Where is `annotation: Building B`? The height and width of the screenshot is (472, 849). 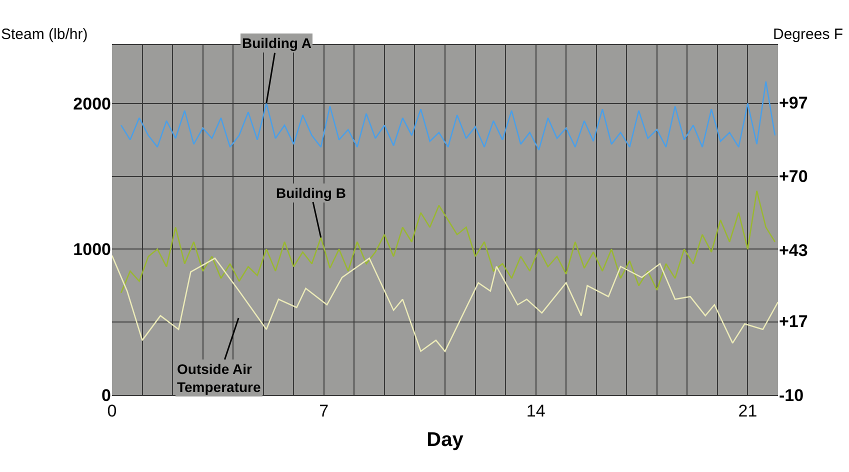 annotation: Building B is located at coordinates (311, 193).